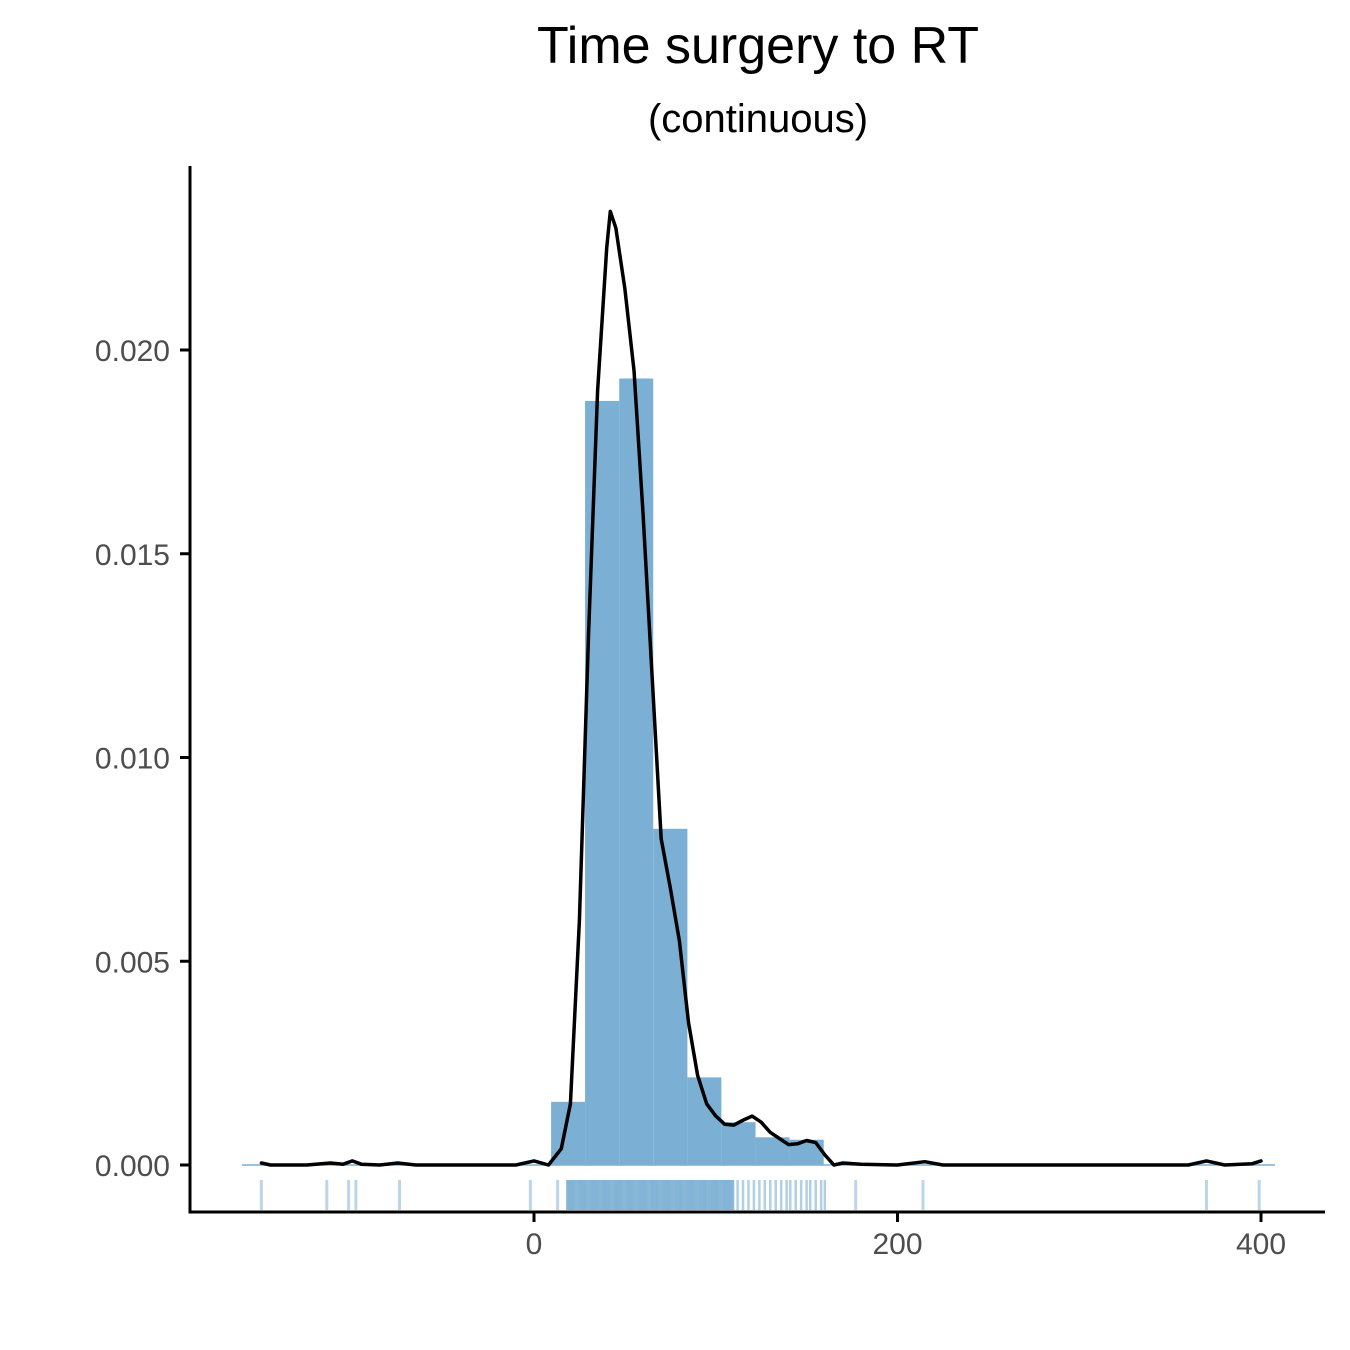  What do you see at coordinates (132, 1166) in the screenshot?
I see `y-tick-label: 0.000` at bounding box center [132, 1166].